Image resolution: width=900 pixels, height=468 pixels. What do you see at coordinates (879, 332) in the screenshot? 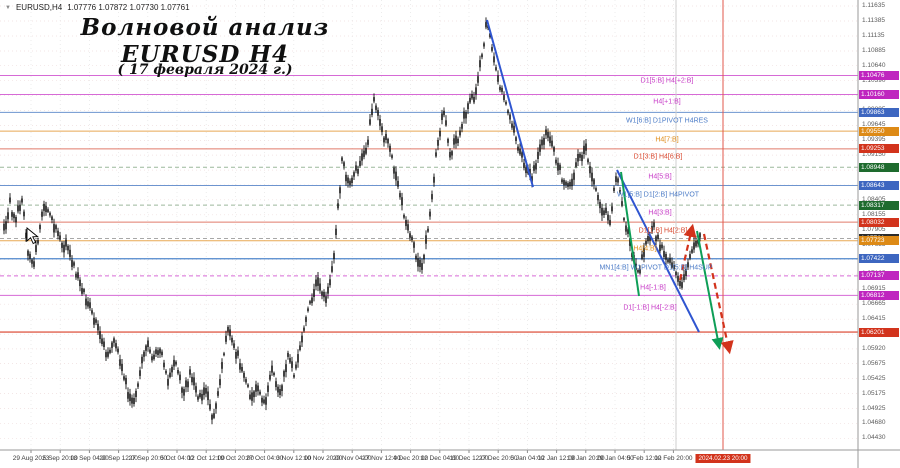
I see `price-level-badge: 1.06201` at bounding box center [879, 332].